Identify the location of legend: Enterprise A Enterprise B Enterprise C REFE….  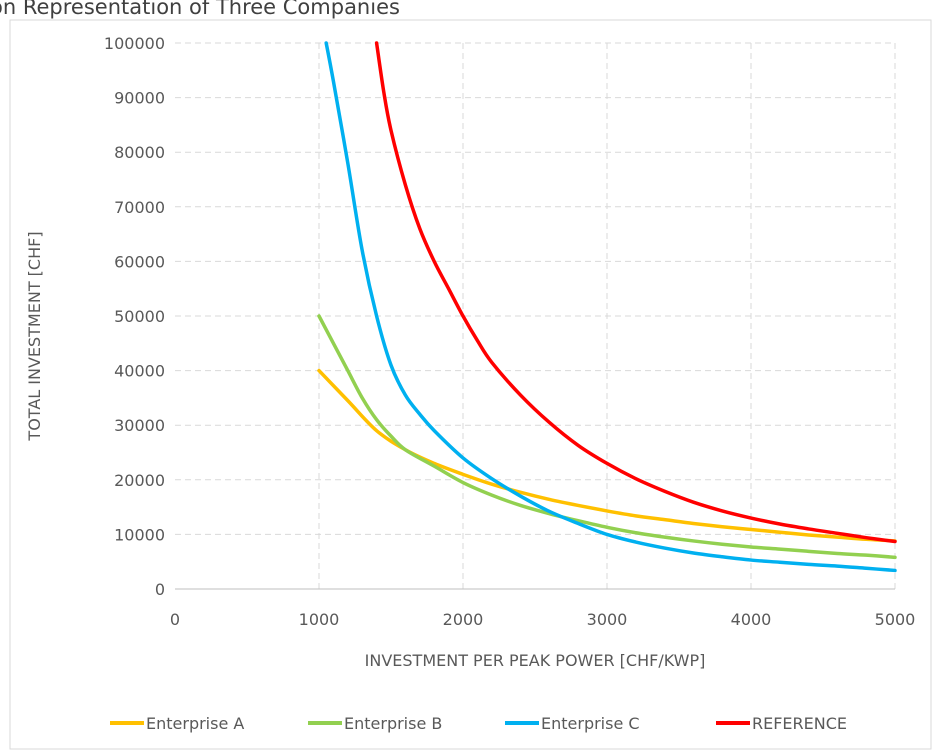
(478, 723).